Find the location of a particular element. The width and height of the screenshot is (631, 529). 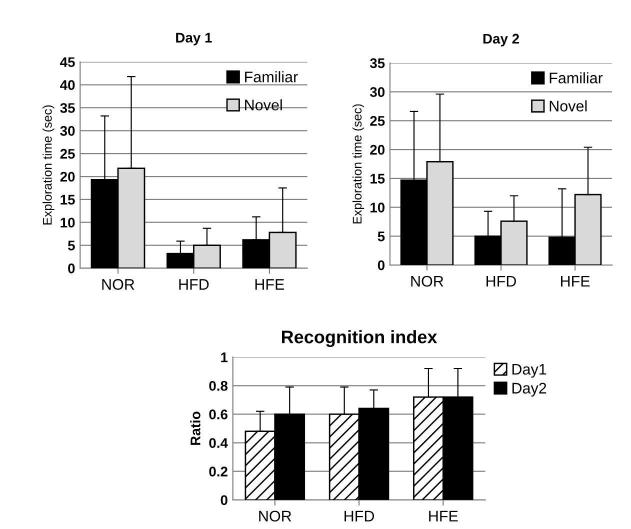

y-tick-label: 0.4 is located at coordinates (218, 443).